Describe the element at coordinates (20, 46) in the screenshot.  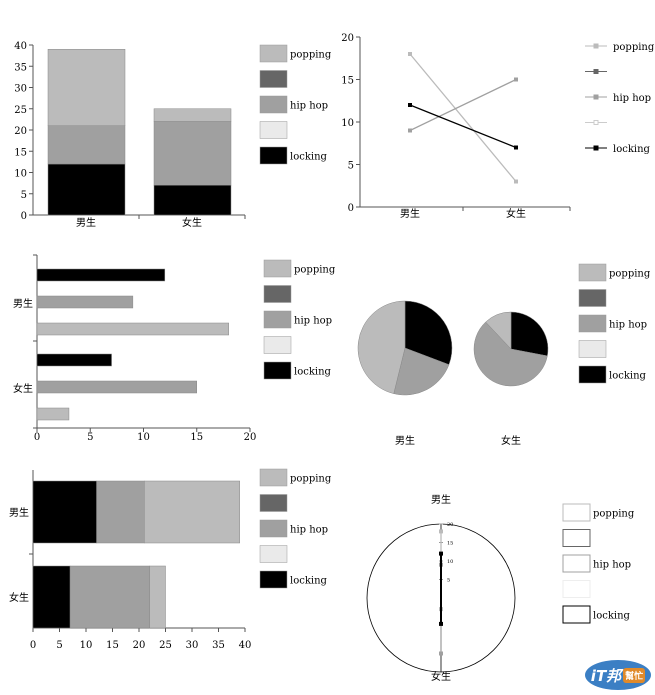
I see `y-tick-label: 40` at that location.